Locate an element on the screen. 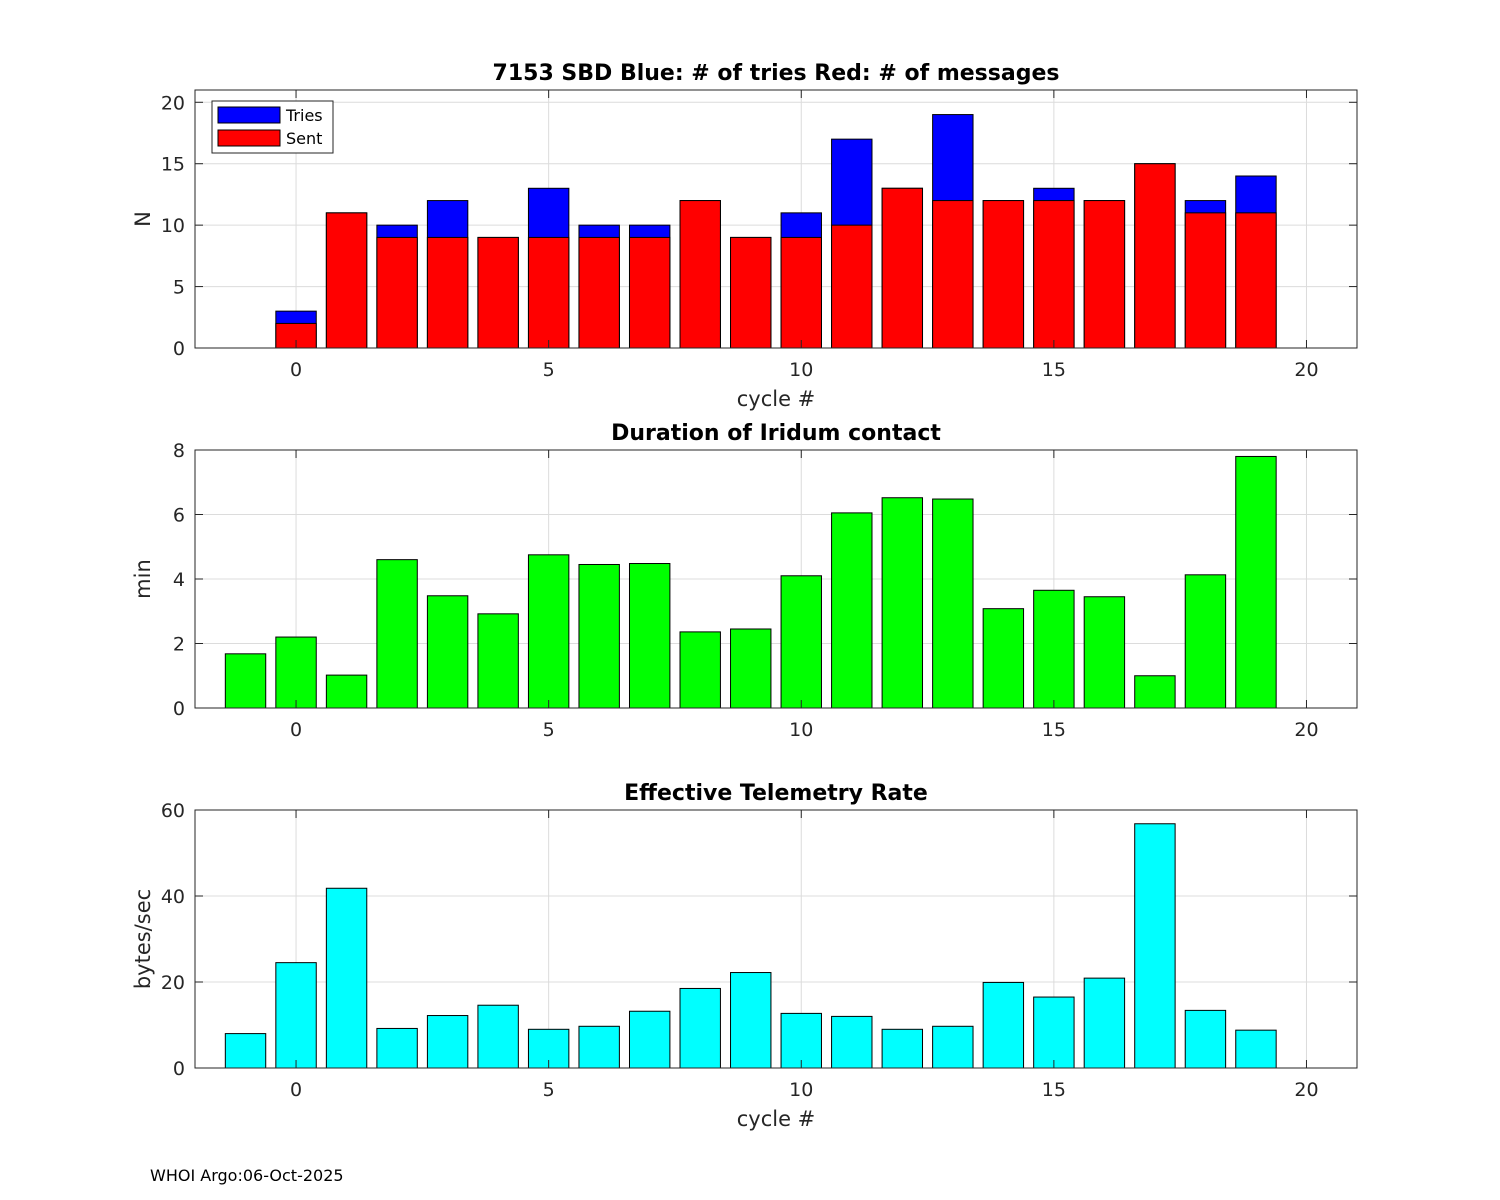 This screenshot has height=1200, width=1500. bar-rate-cycle--1 is located at coordinates (245, 1051).